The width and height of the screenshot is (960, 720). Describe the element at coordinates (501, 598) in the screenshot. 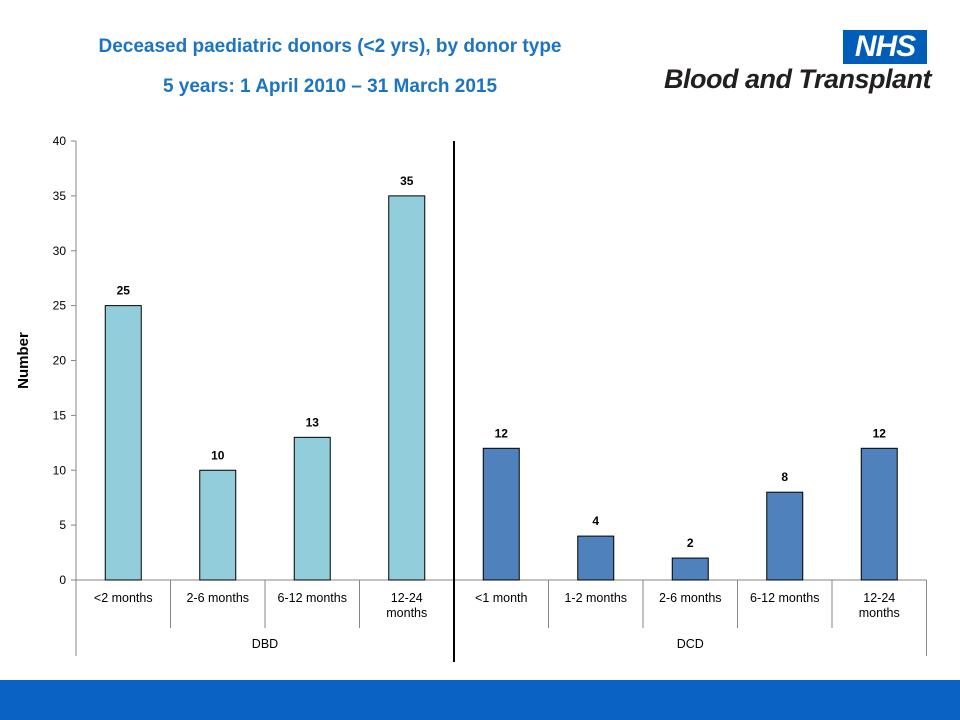

I see `x-tick-label: <1 month` at that location.